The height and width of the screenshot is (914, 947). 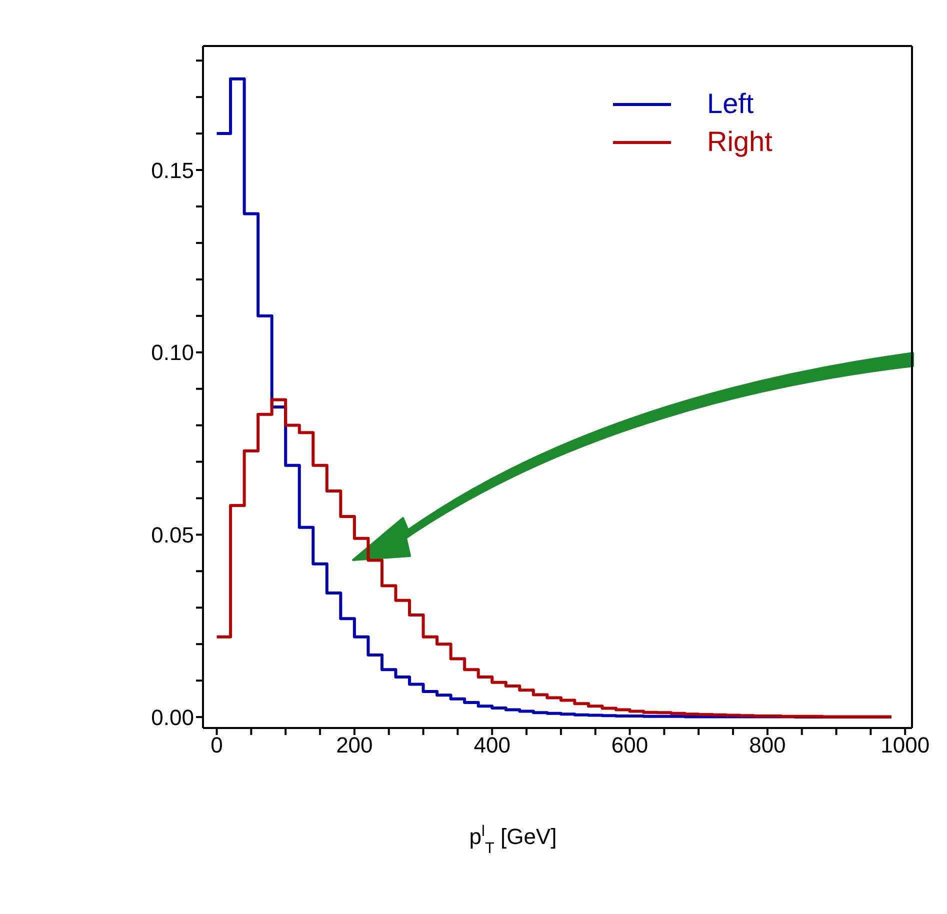 What do you see at coordinates (739, 142) in the screenshot?
I see `legend-label: Right` at bounding box center [739, 142].